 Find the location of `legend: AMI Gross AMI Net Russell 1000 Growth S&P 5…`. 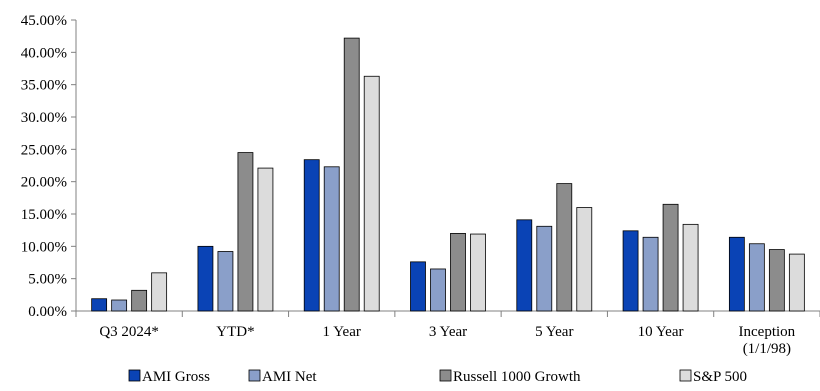

legend: AMI Gross AMI Net Russell 1000 Growth S&P 5… is located at coordinates (437, 377).